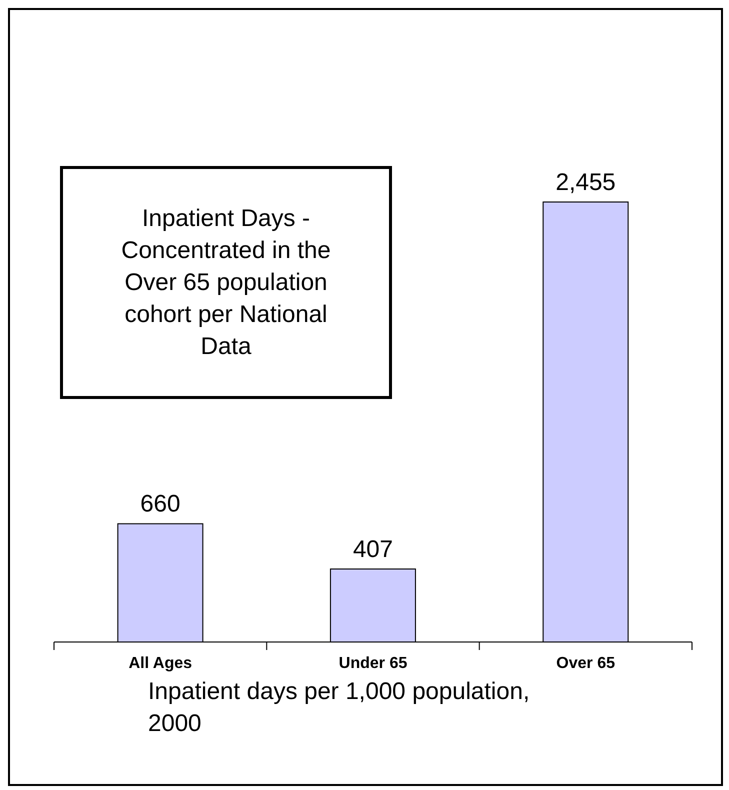  What do you see at coordinates (160, 663) in the screenshot?
I see `x-tick-label: All Ages` at bounding box center [160, 663].